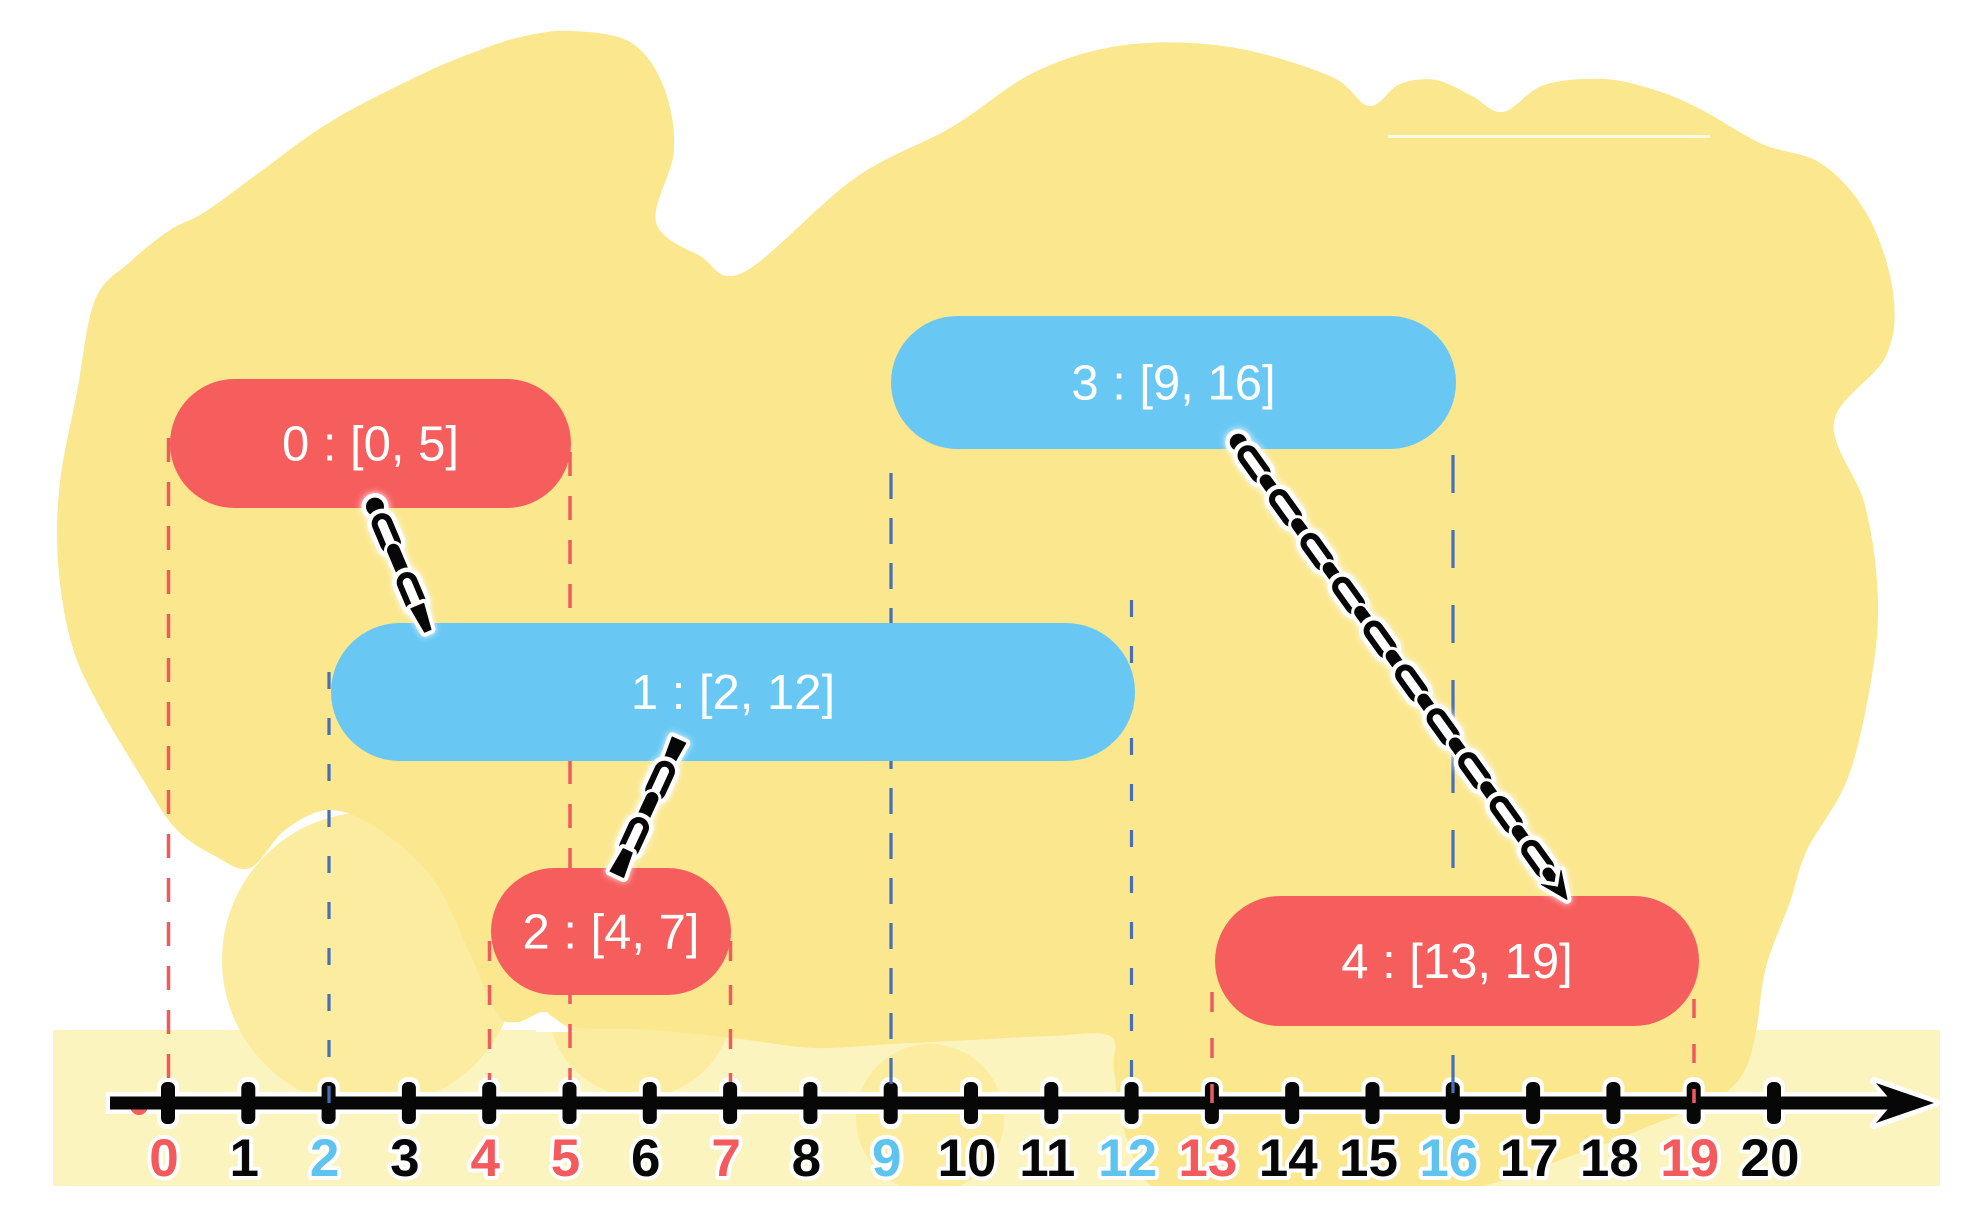  I want to click on svg-text: 1 : [2, 12], so click(733, 693).